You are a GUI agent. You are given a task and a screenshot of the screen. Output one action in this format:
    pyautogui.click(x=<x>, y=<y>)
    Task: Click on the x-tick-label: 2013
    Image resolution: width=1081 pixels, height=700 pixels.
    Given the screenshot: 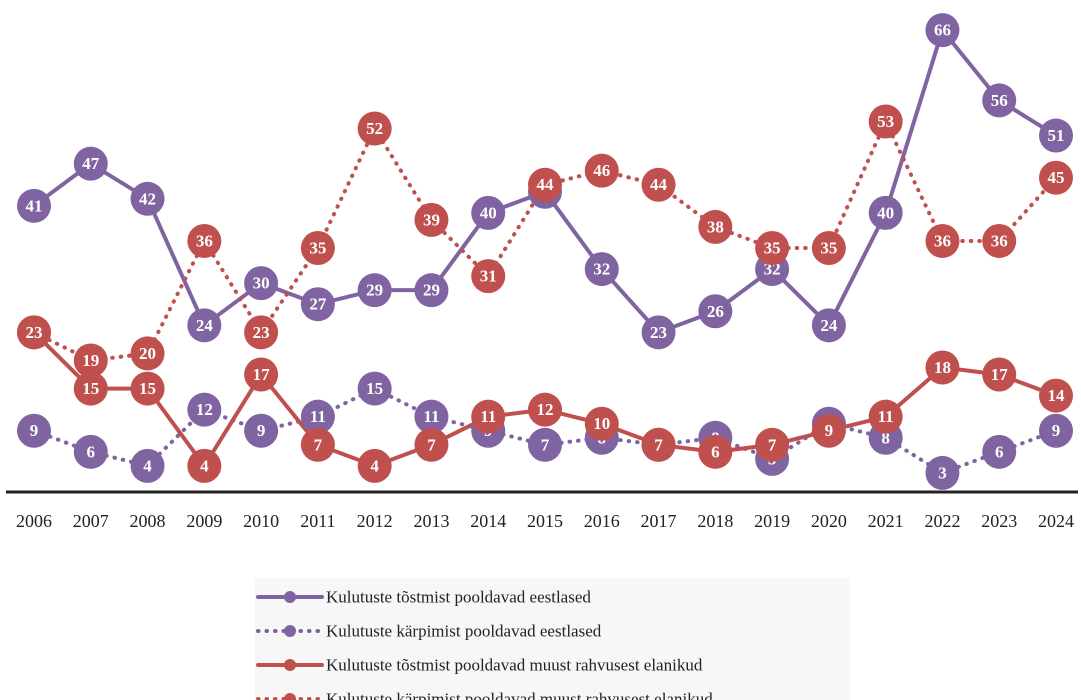 What is the action you would take?
    pyautogui.click(x=431, y=521)
    